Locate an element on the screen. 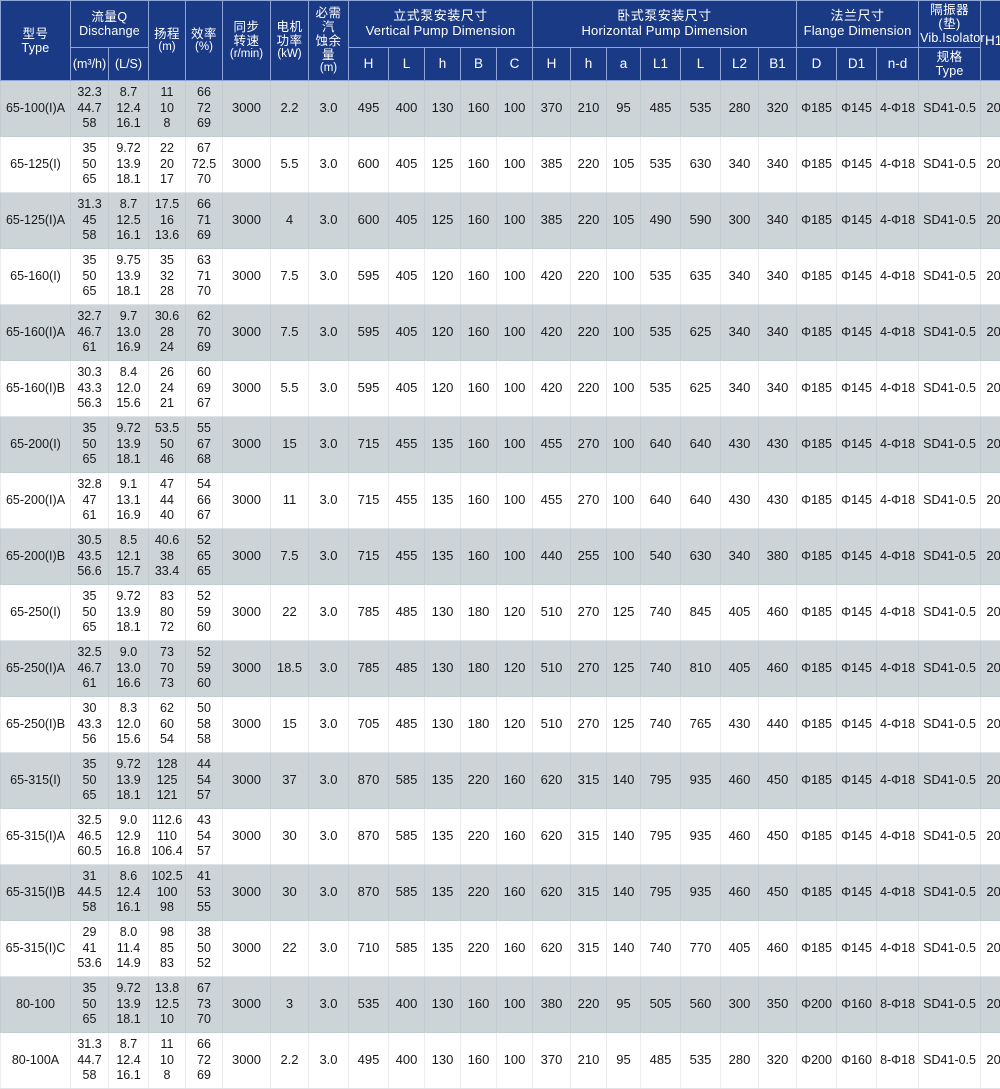  cell-discharge-ls-line: 8.6 is located at coordinates (128, 877).